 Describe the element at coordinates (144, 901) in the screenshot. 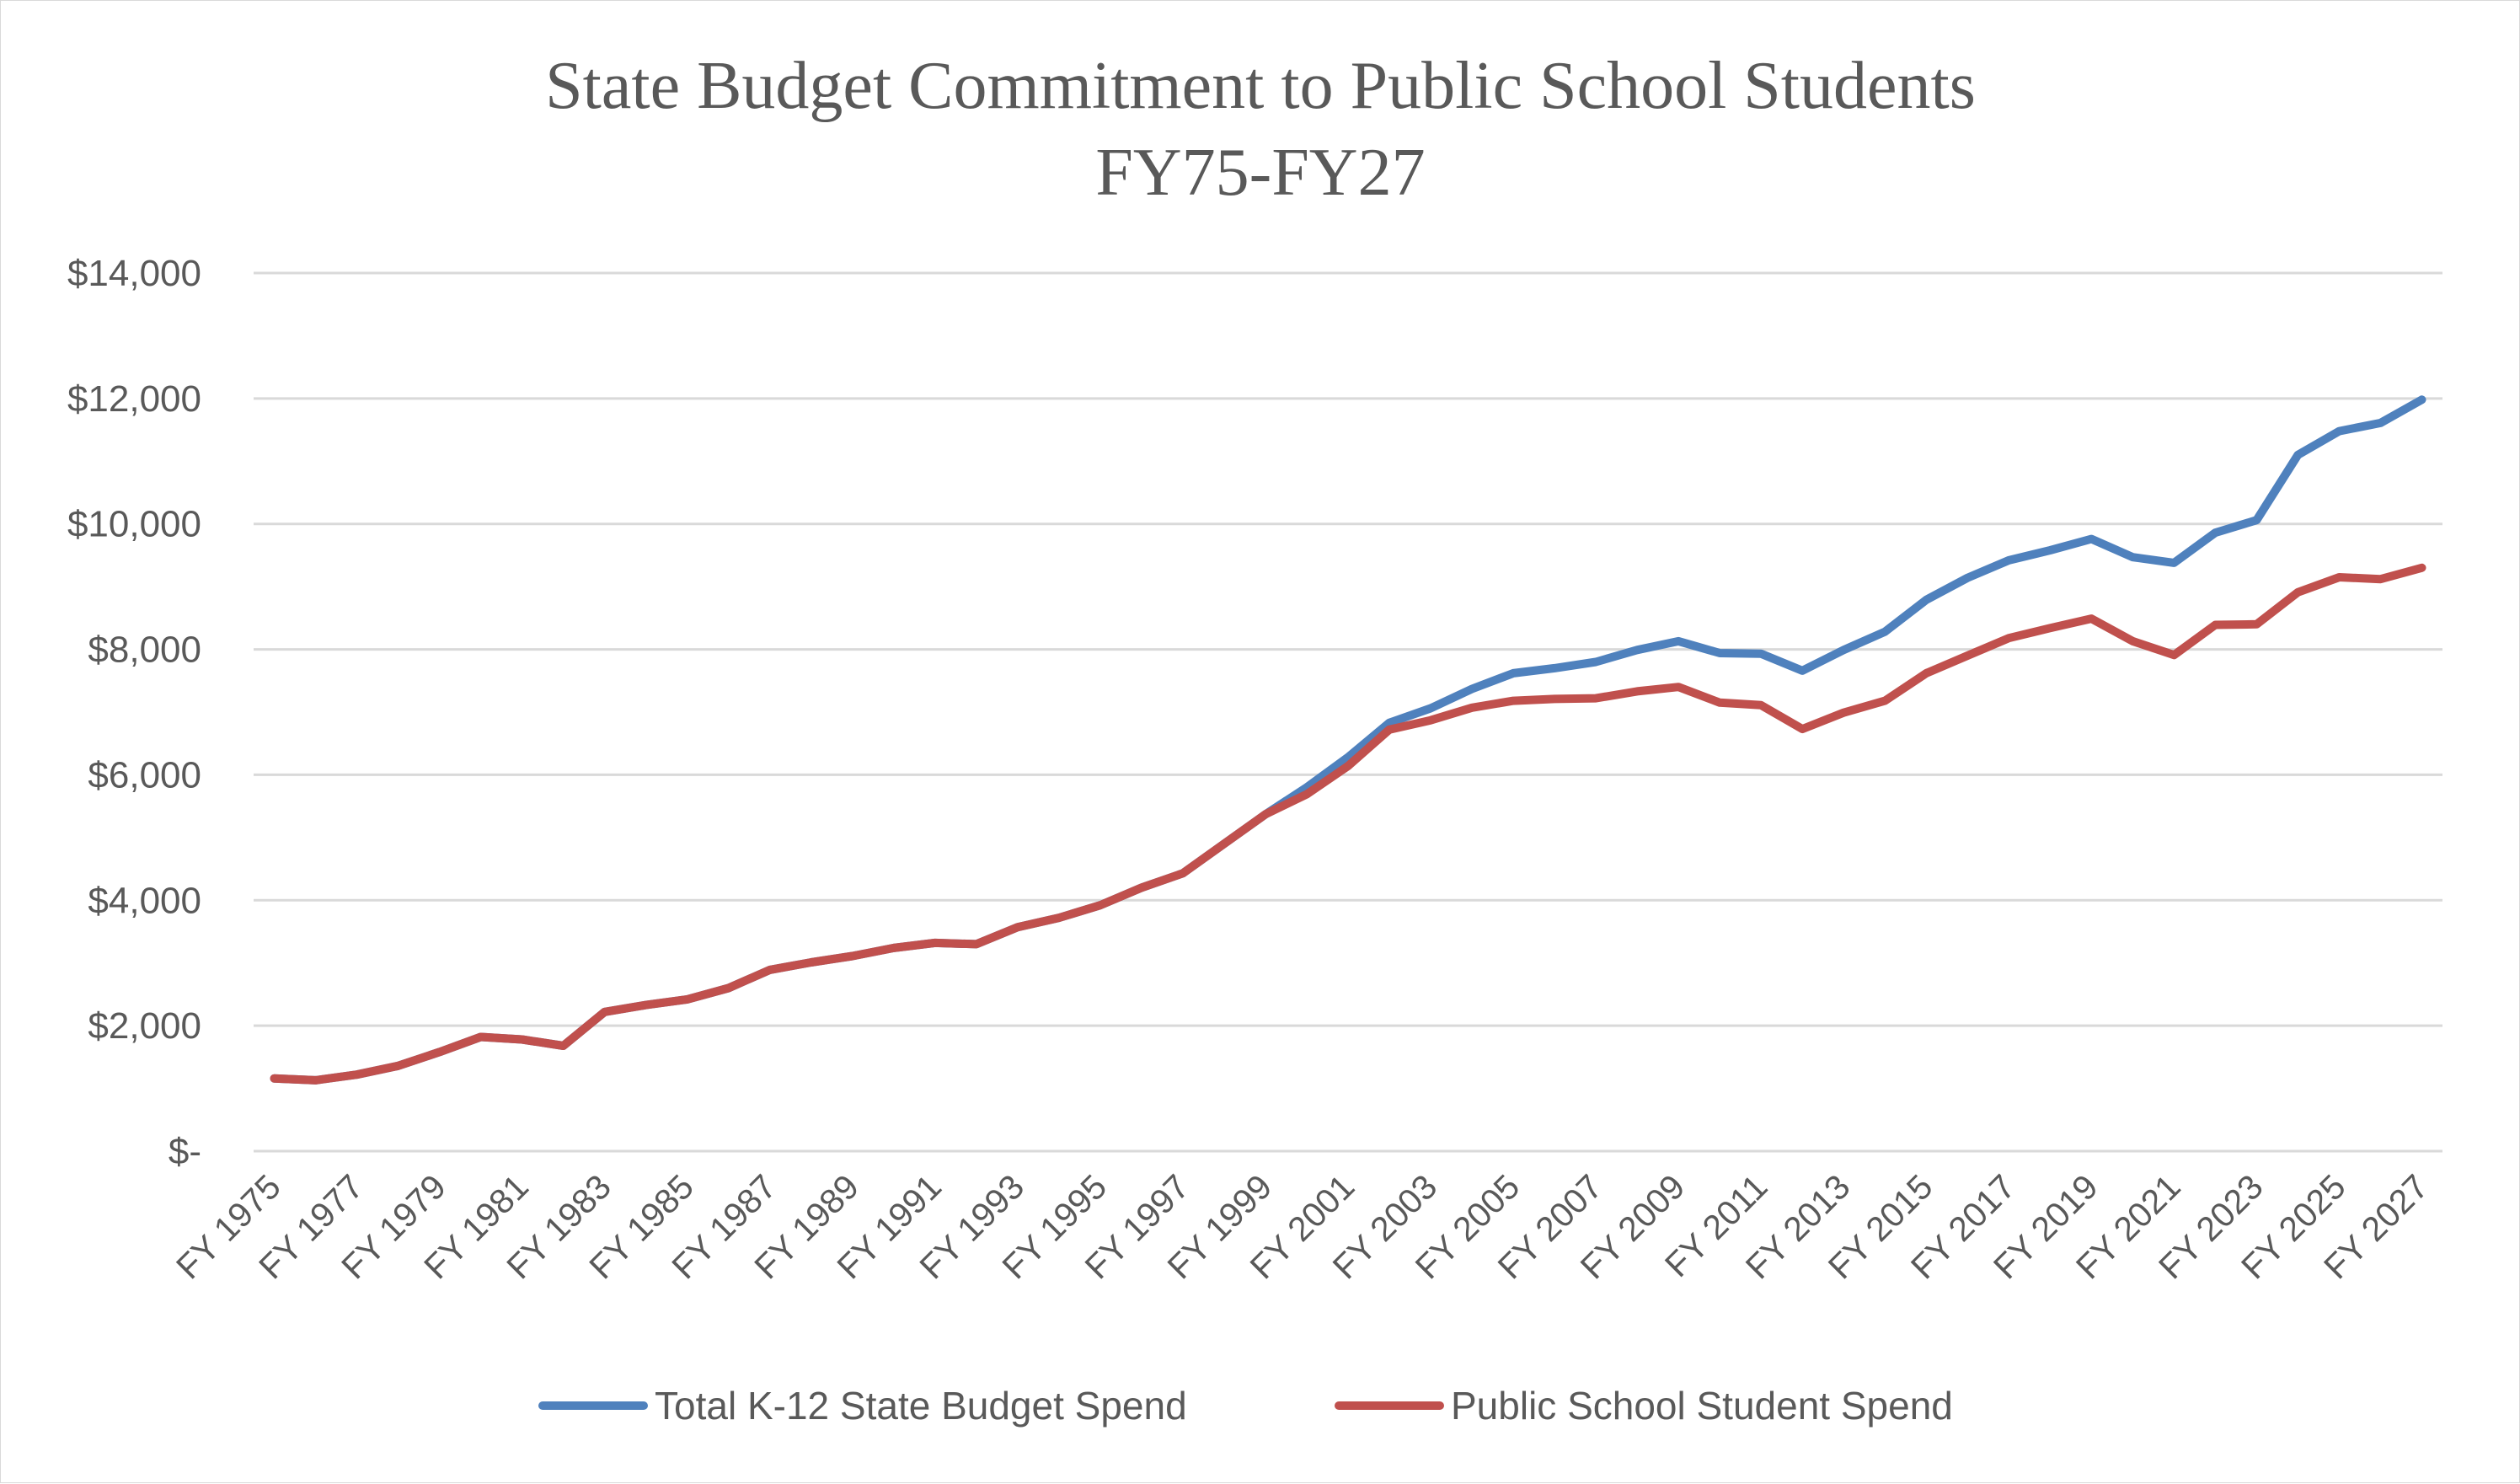

I see `y-tick-label: $4,000` at that location.